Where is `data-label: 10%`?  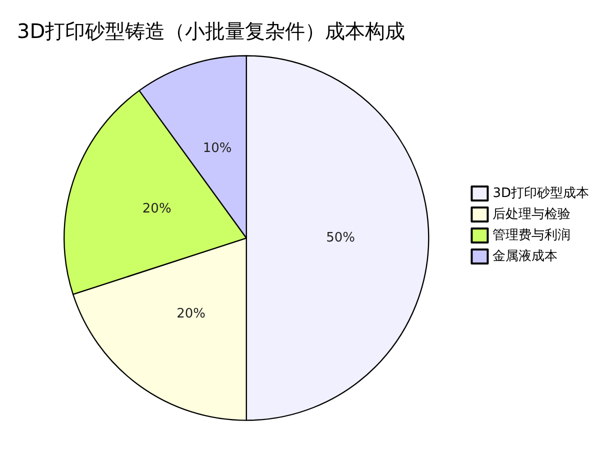 data-label: 10% is located at coordinates (217, 148).